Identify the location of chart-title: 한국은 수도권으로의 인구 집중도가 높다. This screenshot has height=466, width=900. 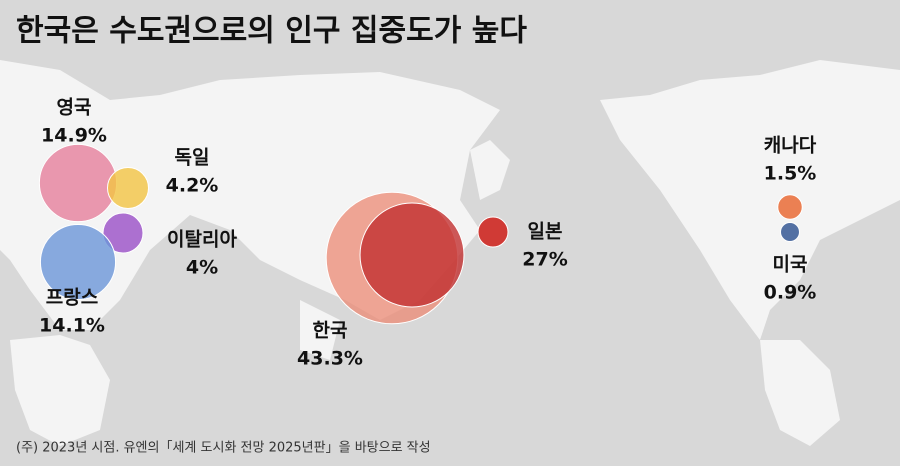
(271, 31).